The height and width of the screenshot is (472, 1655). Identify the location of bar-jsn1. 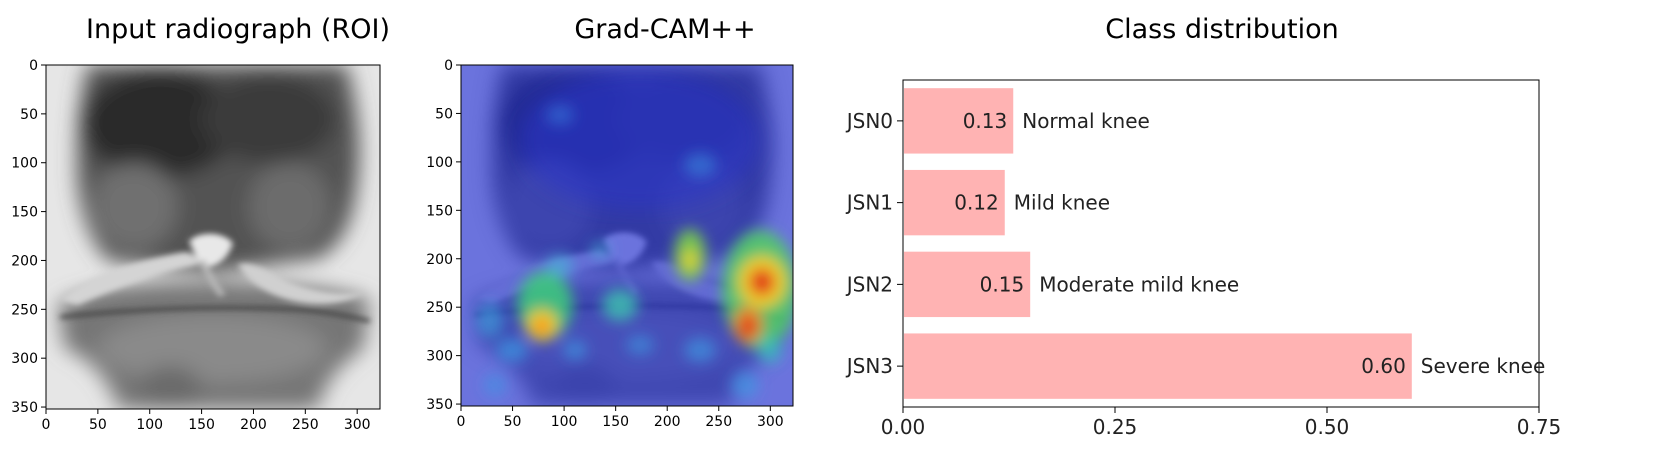
(954, 202).